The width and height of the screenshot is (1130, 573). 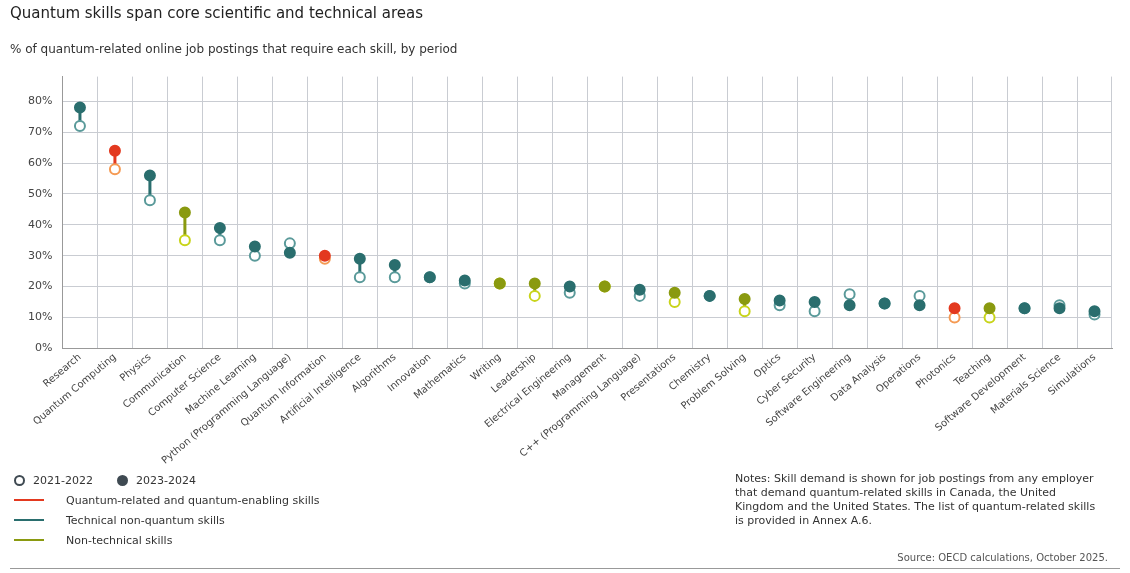 I want to click on y-tick-label: 30%, so click(x=40, y=255).